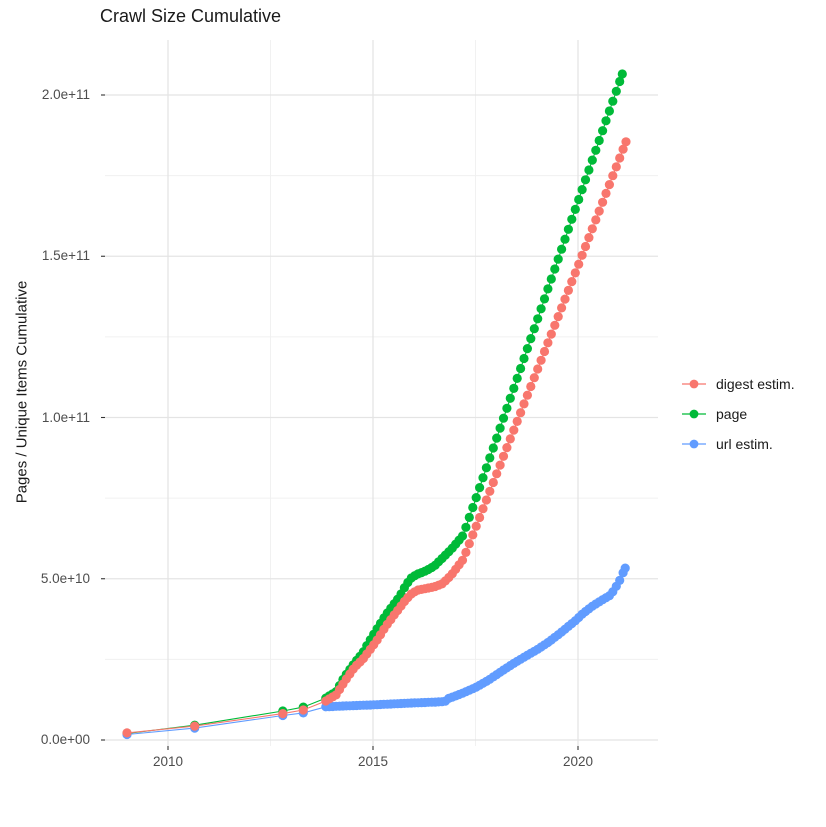 This screenshot has width=826, height=827. What do you see at coordinates (732, 413) in the screenshot?
I see `legend-item-label: page` at bounding box center [732, 413].